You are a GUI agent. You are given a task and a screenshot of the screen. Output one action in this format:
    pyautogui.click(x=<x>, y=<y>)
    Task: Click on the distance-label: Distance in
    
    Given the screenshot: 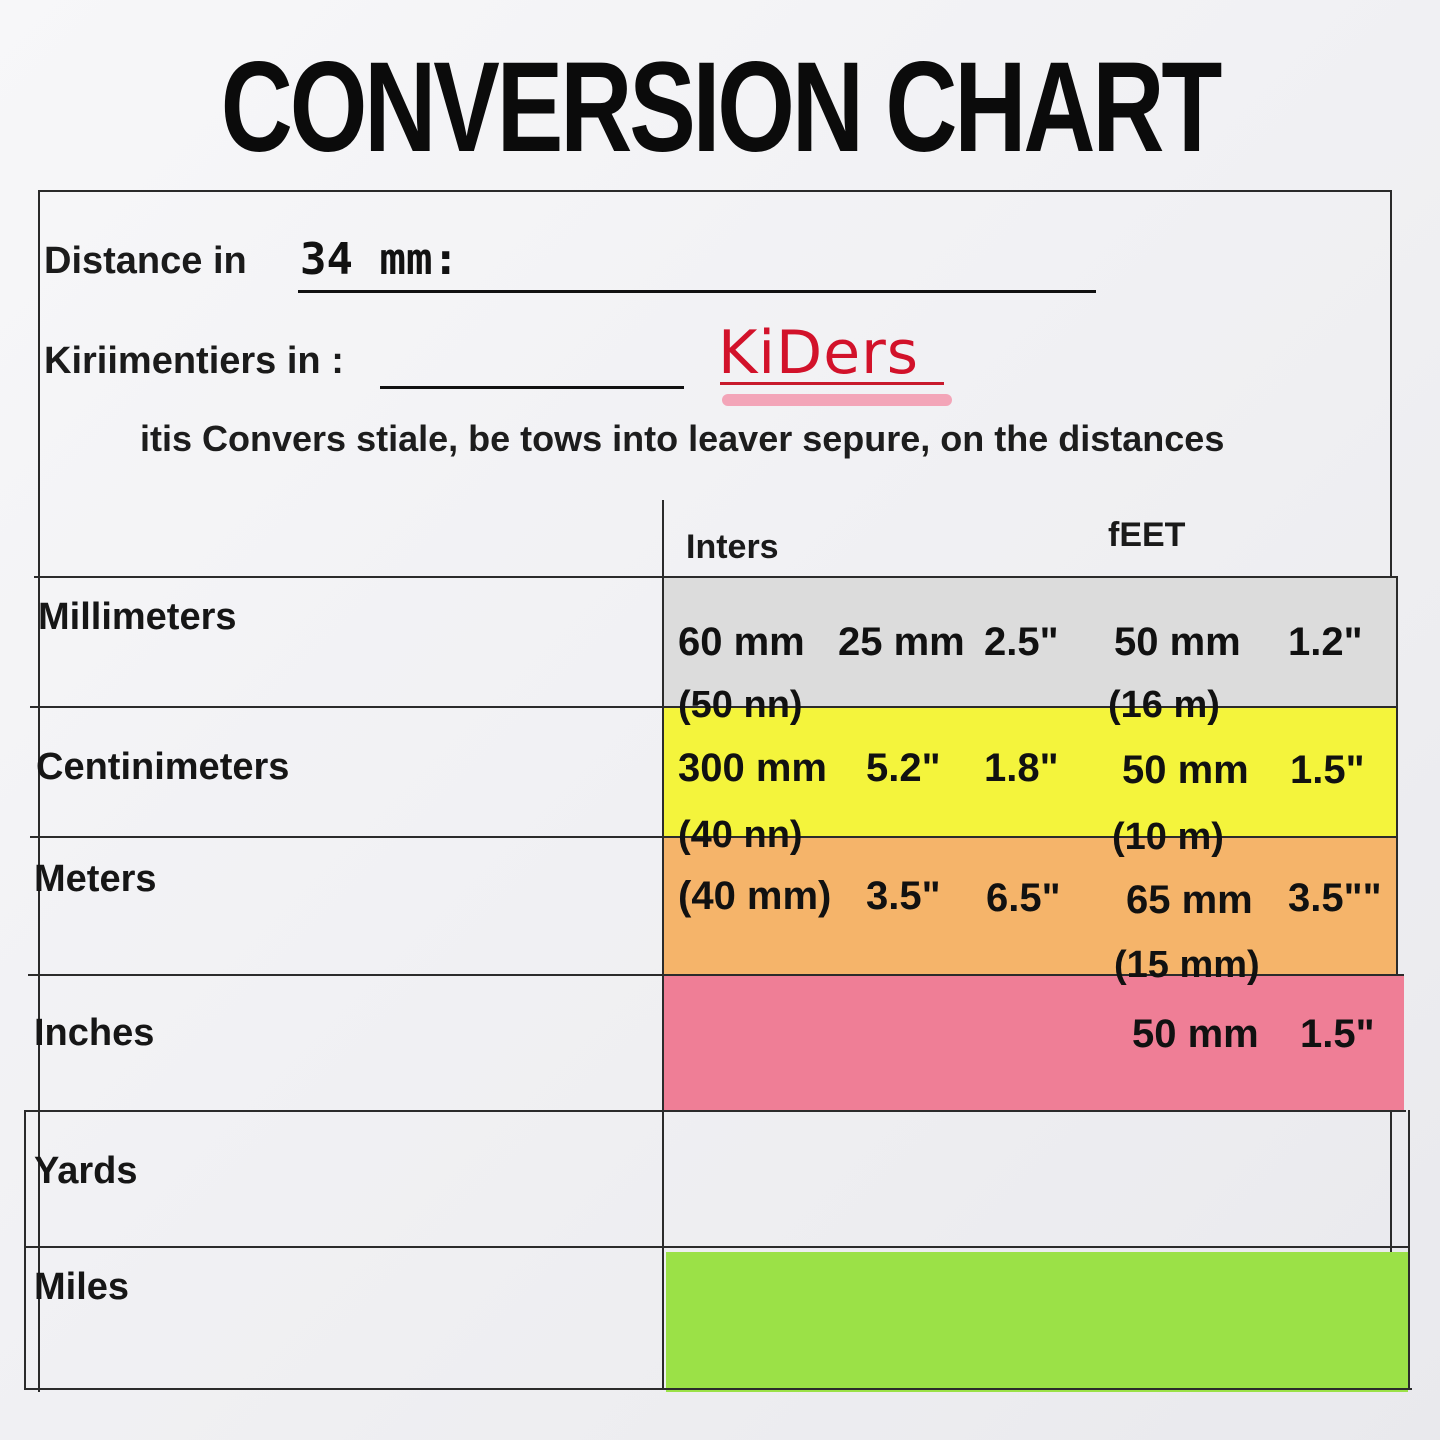 What is the action you would take?
    pyautogui.click(x=145, y=261)
    